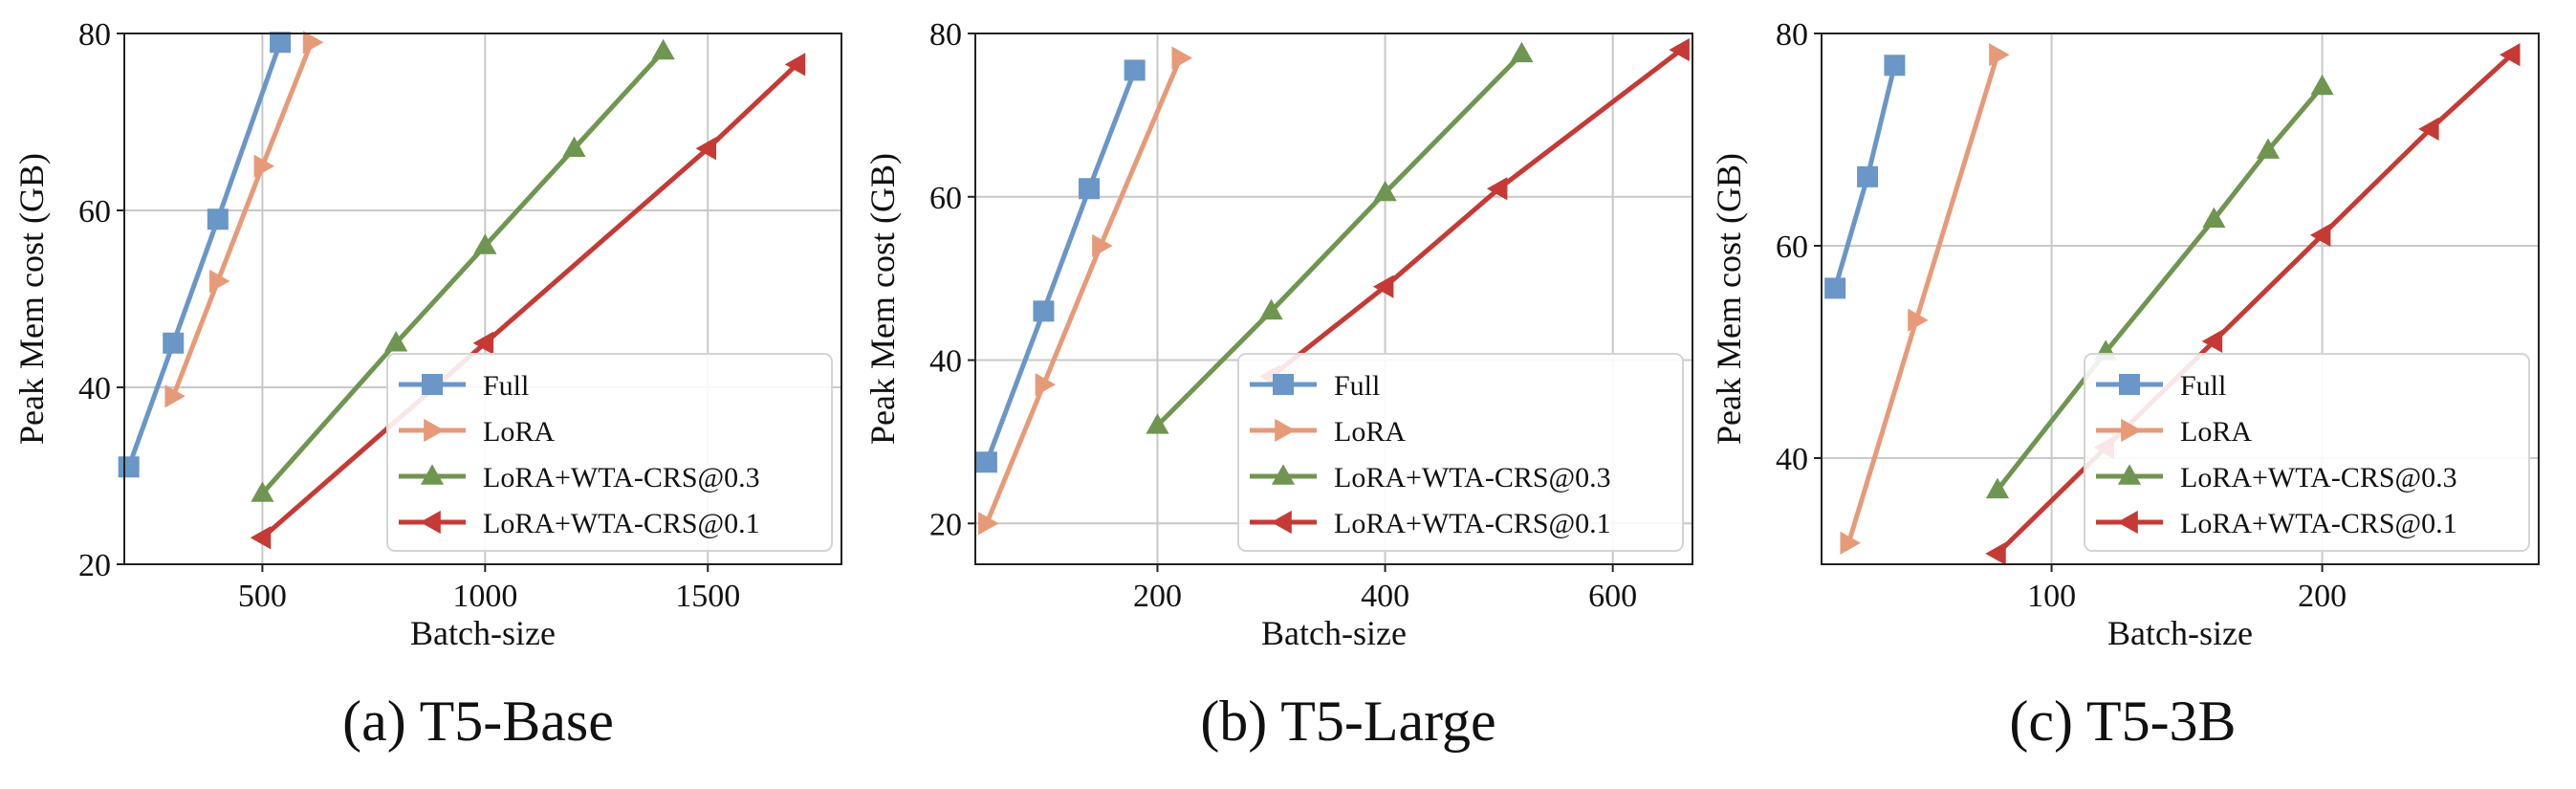  Describe the element at coordinates (1385, 596) in the screenshot. I see `x-tick-label: 400` at that location.